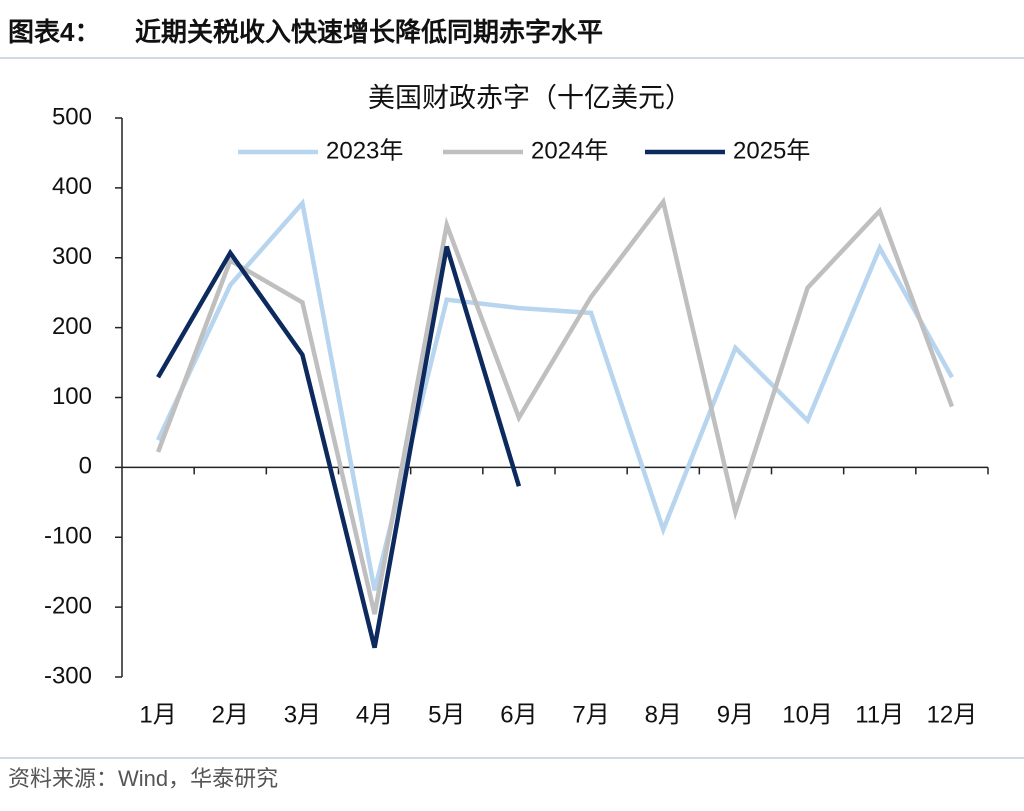 This screenshot has width=1024, height=811. I want to click on legend-label: 2024年, so click(569, 150).